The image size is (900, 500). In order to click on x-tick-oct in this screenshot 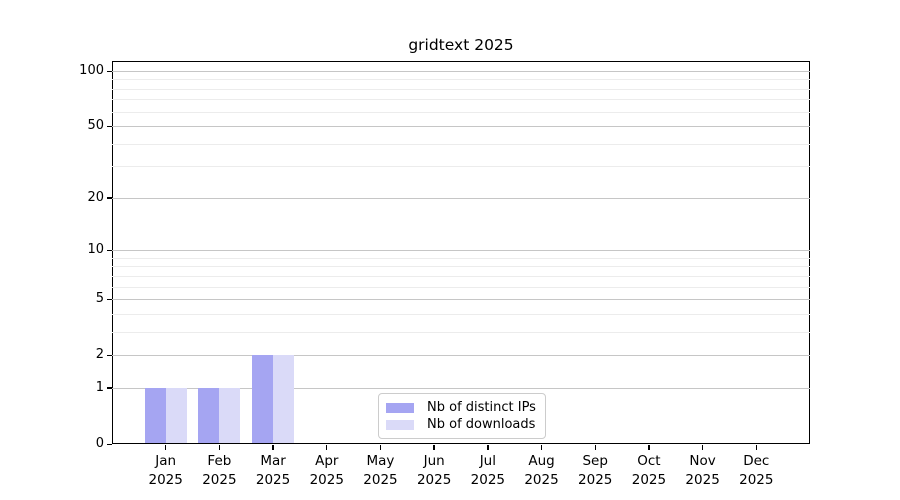, I will do `click(649, 447)`.